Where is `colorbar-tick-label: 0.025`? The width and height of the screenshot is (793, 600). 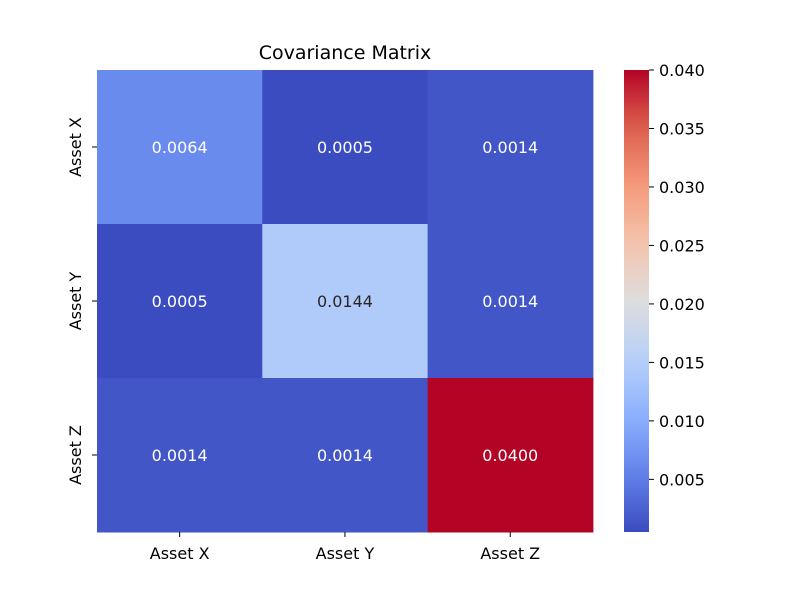 colorbar-tick-label: 0.025 is located at coordinates (682, 245).